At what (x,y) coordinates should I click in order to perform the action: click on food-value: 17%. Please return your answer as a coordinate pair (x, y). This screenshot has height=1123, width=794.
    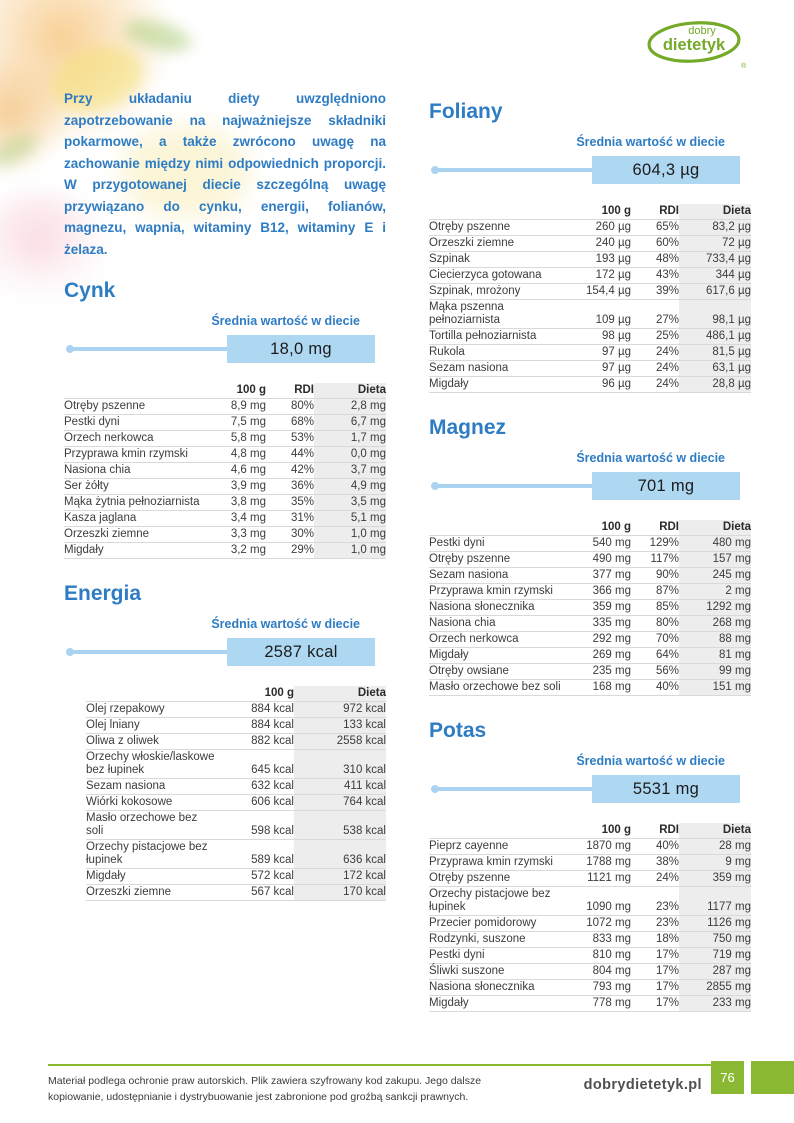
    Looking at the image, I should click on (655, 987).